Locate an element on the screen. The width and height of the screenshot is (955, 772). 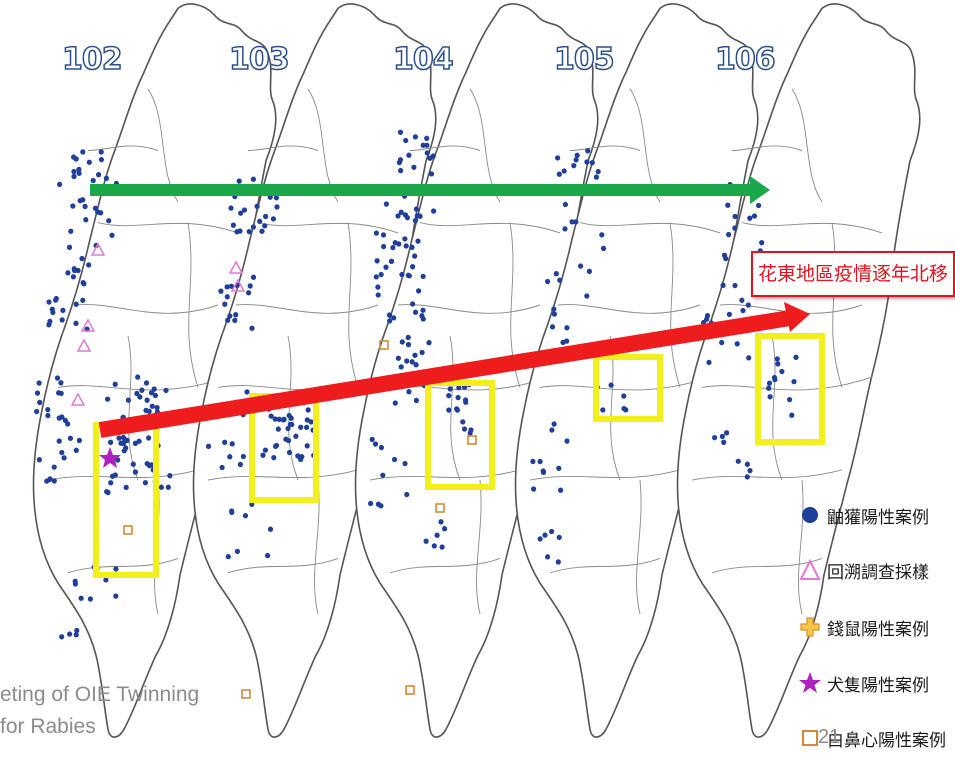
triangle-icon is located at coordinates (810, 570).